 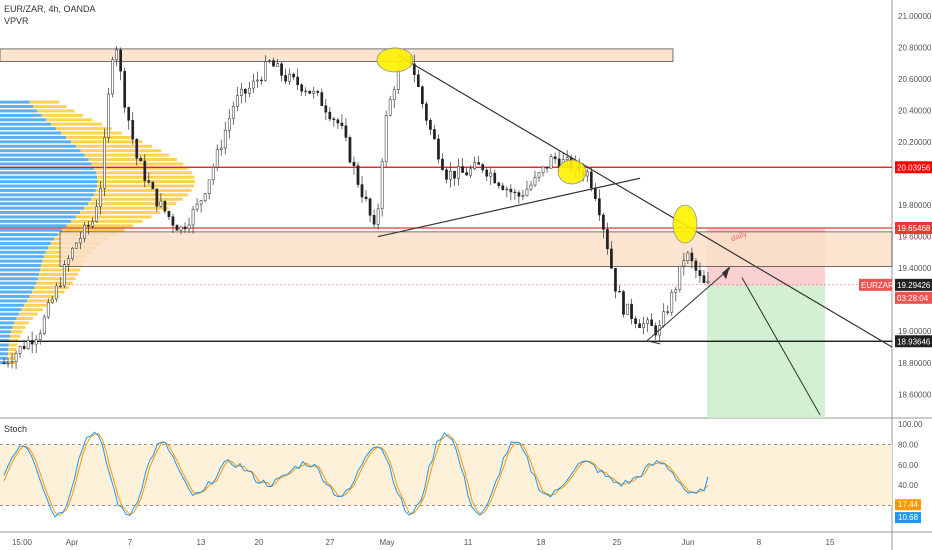 I want to click on time-tick-label: 13, so click(x=201, y=542).